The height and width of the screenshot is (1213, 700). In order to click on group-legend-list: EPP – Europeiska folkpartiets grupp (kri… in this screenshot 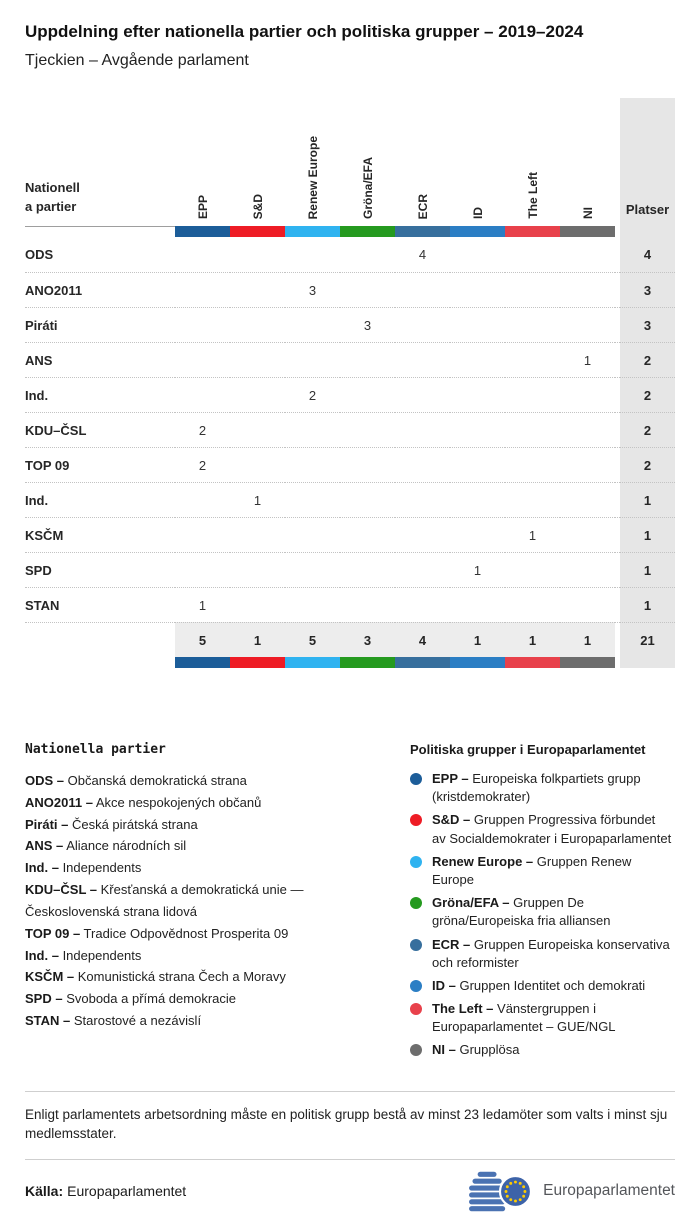, I will do `click(542, 915)`.